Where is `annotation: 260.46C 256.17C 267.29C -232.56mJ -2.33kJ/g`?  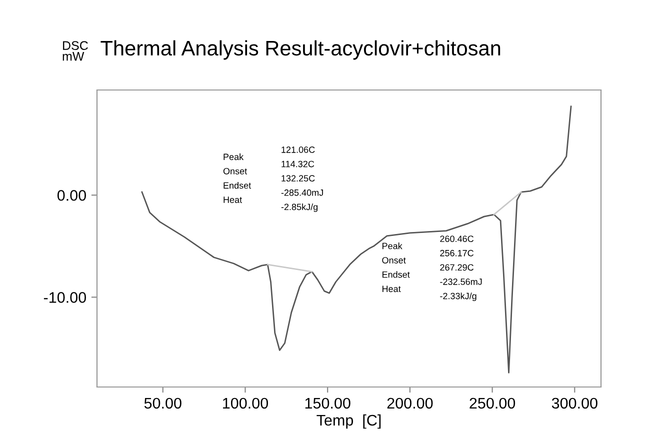 annotation: 260.46C 256.17C 267.29C -232.56mJ -2.33kJ/g is located at coordinates (461, 269).